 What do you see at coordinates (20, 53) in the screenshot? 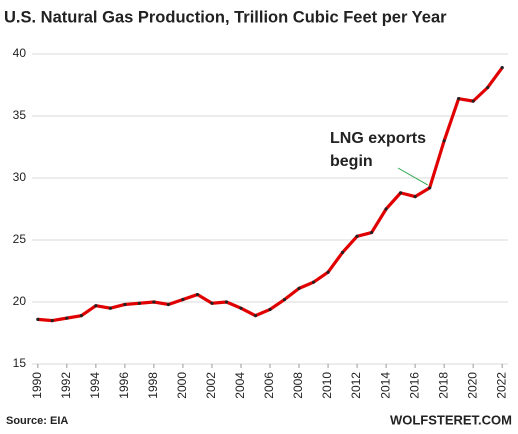
I see `y-tick-label: 40` at bounding box center [20, 53].